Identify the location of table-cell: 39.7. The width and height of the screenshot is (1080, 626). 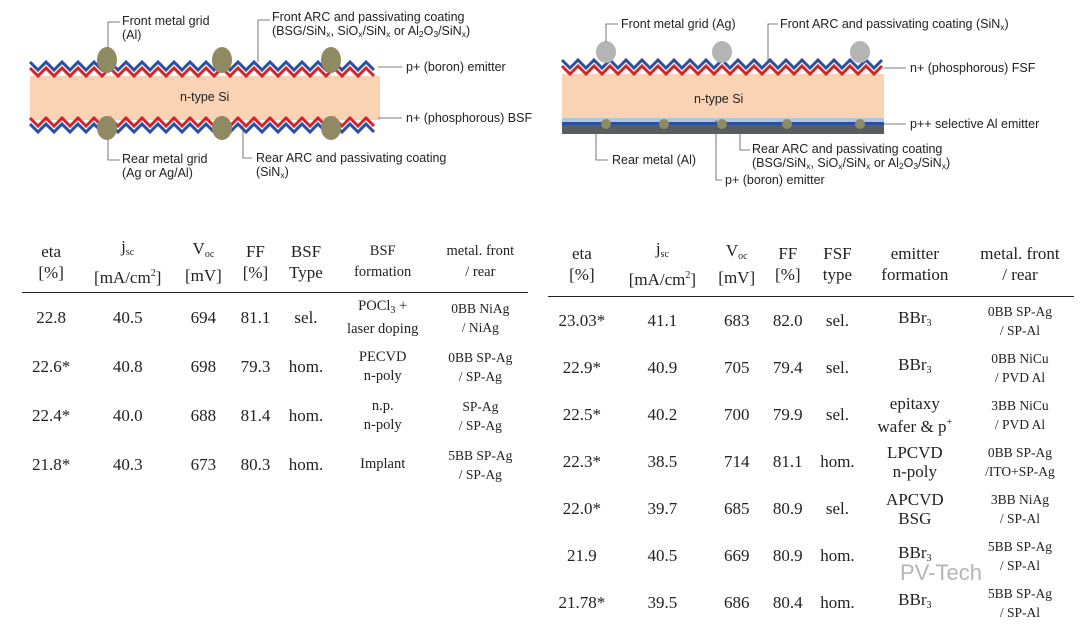
(662, 508).